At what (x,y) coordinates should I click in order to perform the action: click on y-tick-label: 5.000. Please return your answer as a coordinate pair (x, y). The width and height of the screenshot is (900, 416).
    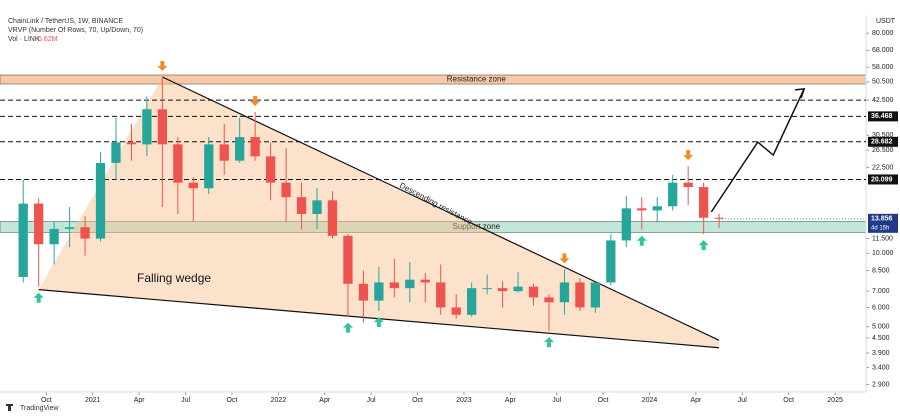
    Looking at the image, I should click on (881, 327).